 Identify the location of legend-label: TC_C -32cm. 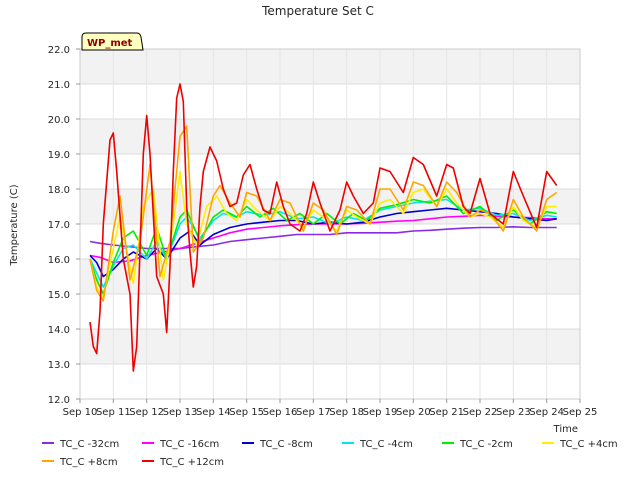
(89, 444).